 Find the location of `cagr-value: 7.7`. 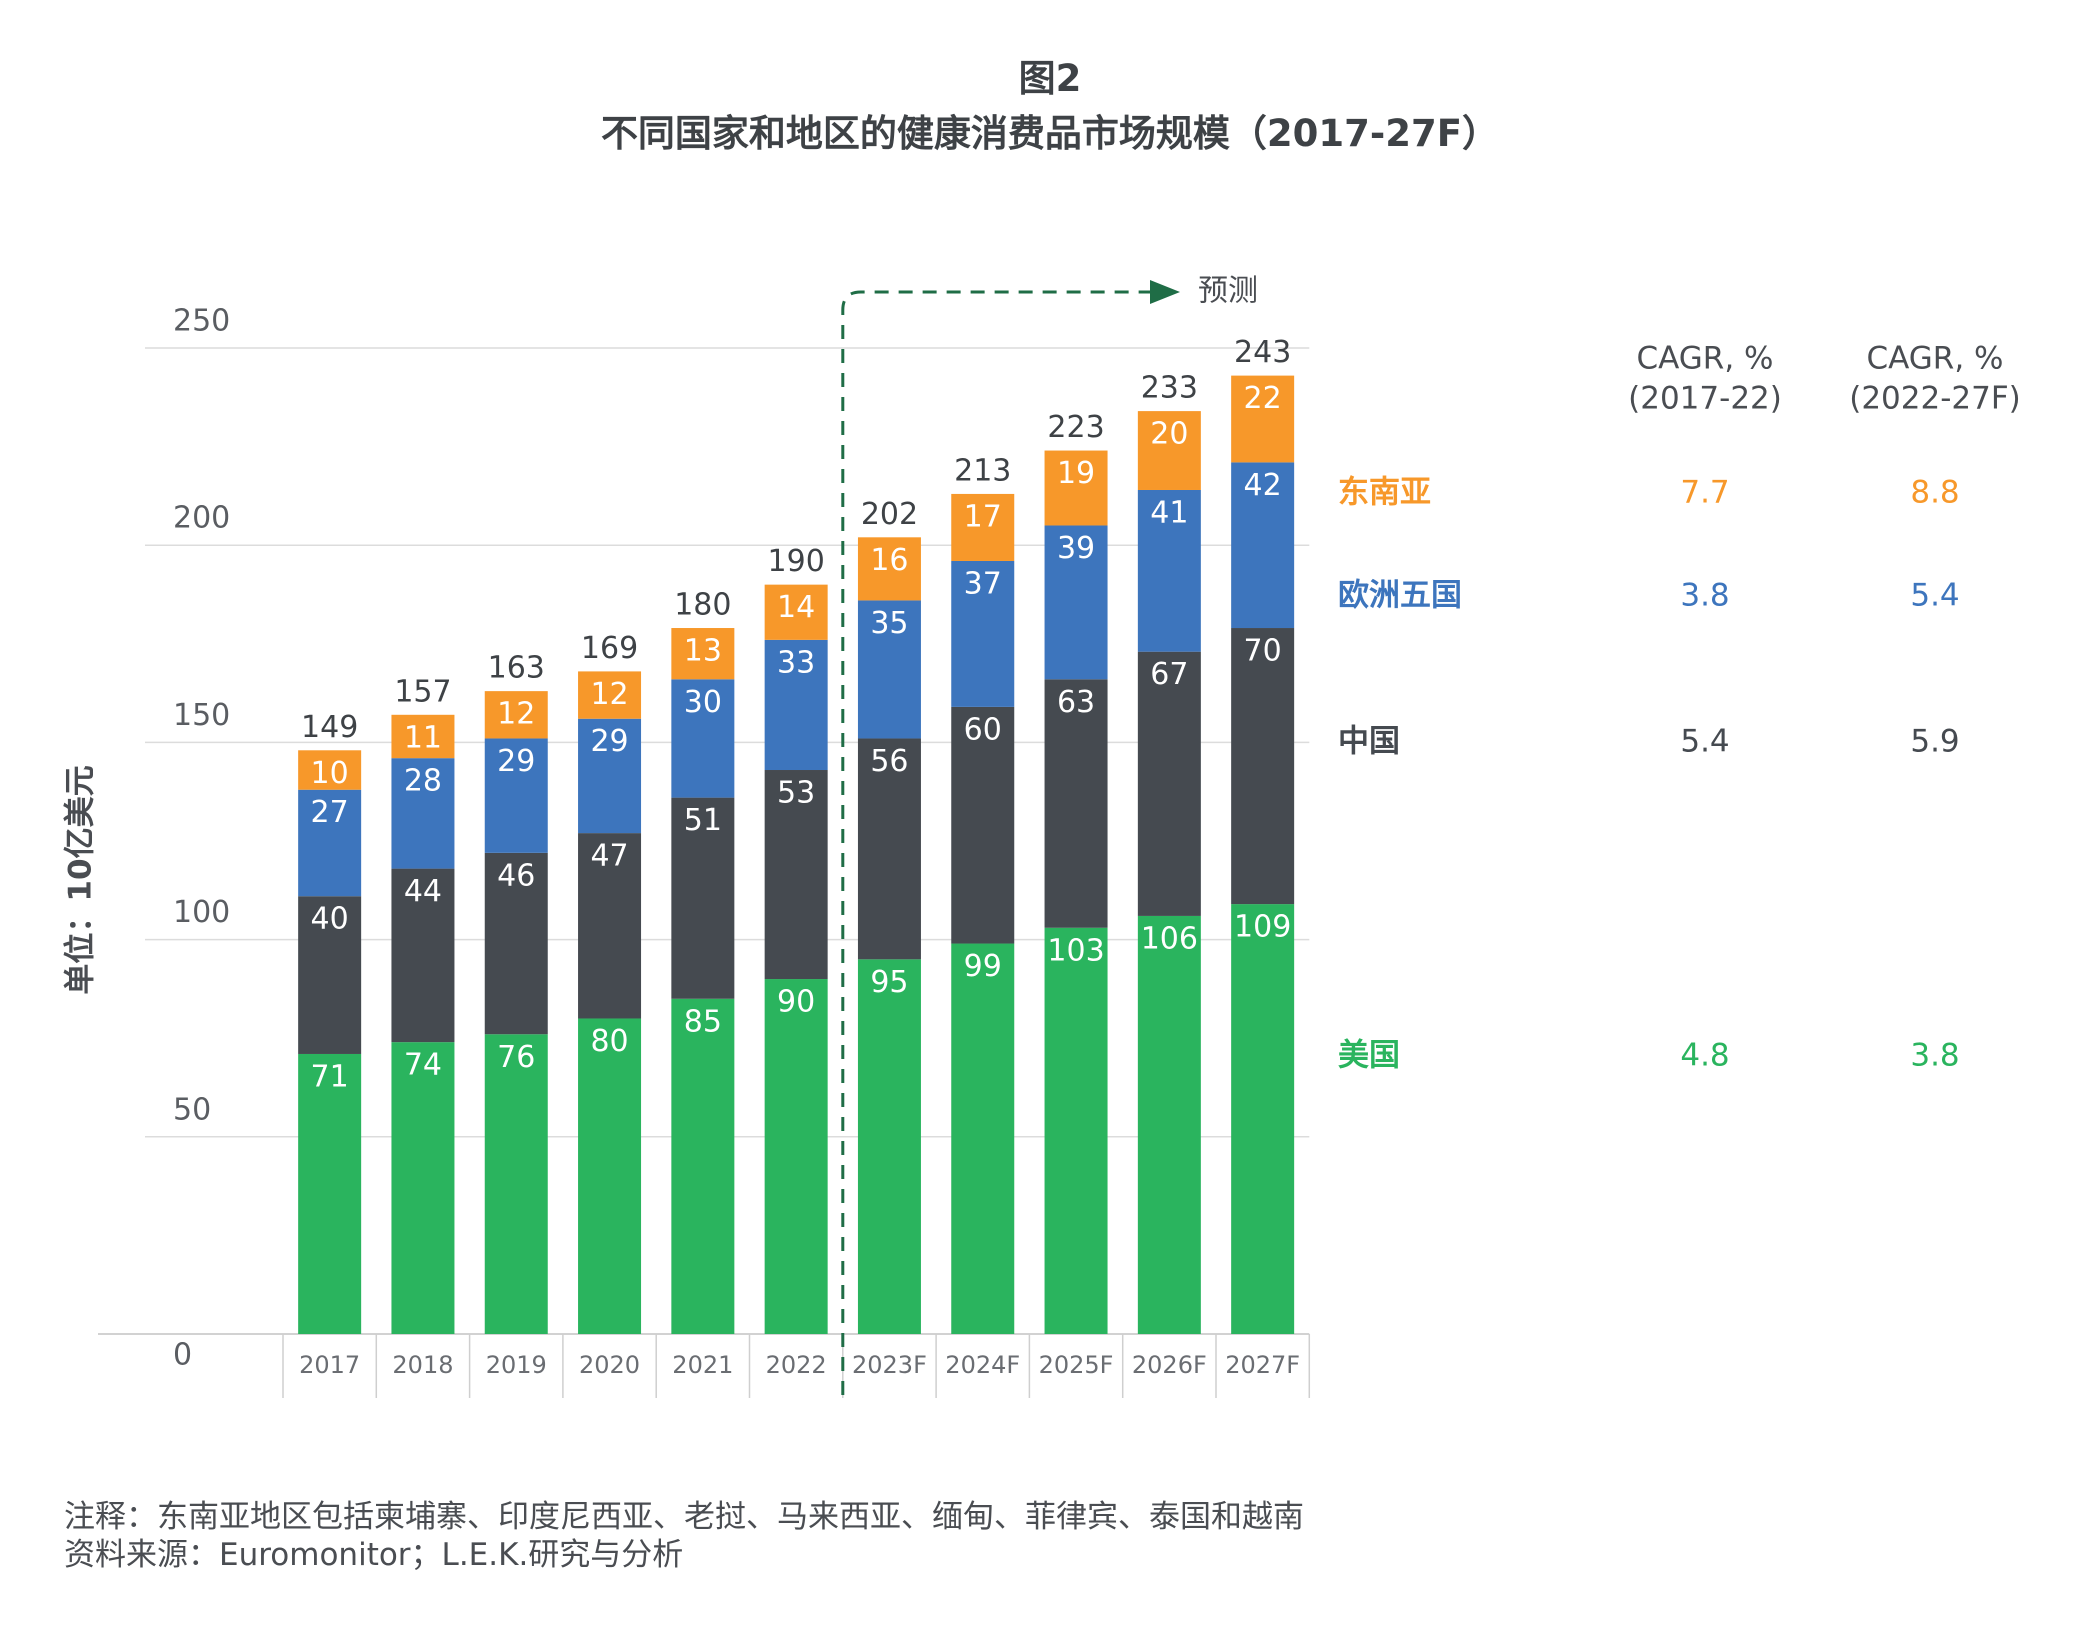

cagr-value: 7.7 is located at coordinates (1704, 493).